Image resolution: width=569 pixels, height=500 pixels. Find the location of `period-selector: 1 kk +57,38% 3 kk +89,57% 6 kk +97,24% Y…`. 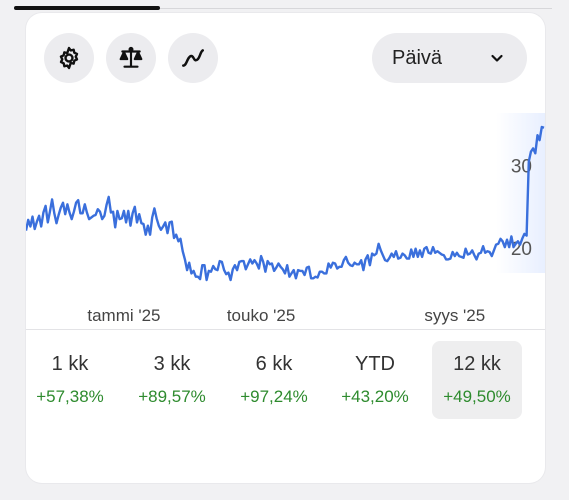

period-selector: 1 kk +57,38% 3 kk +89,57% 6 kk +97,24% Y… is located at coordinates (285, 381).